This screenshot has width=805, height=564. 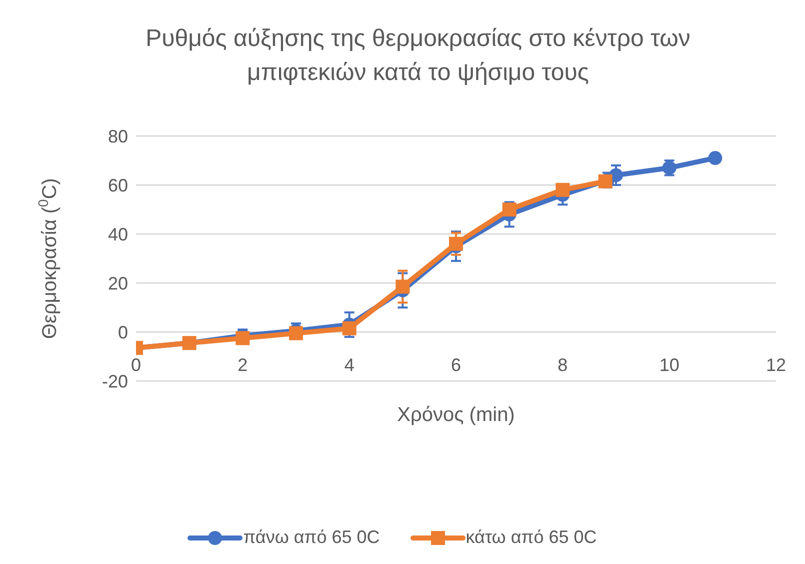 What do you see at coordinates (456, 364) in the screenshot?
I see `x-tick-label: 6` at bounding box center [456, 364].